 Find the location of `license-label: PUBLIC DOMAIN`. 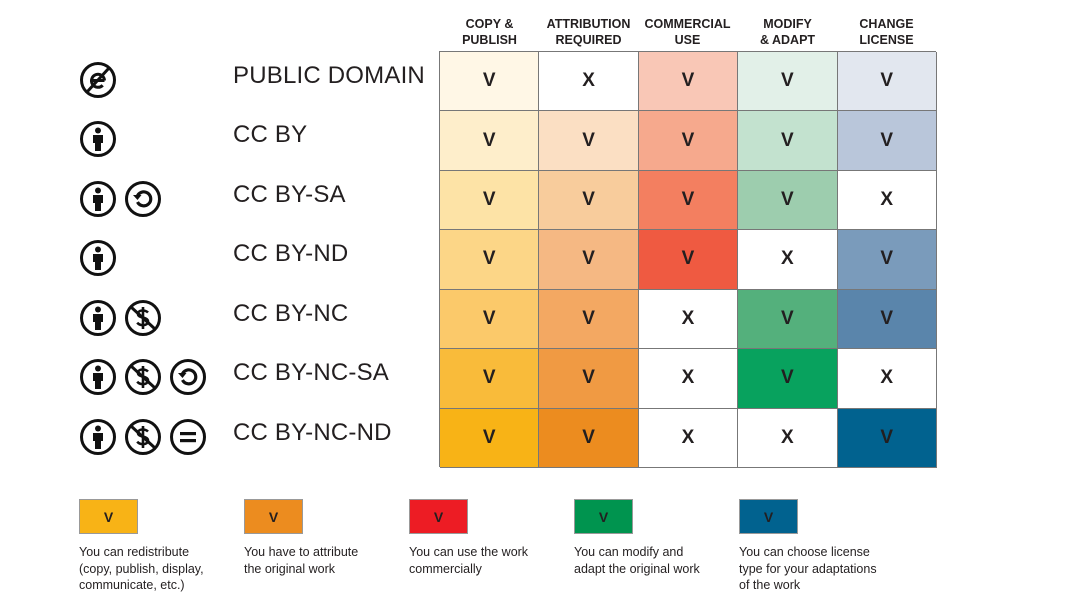

license-label: PUBLIC DOMAIN is located at coordinates (329, 75).